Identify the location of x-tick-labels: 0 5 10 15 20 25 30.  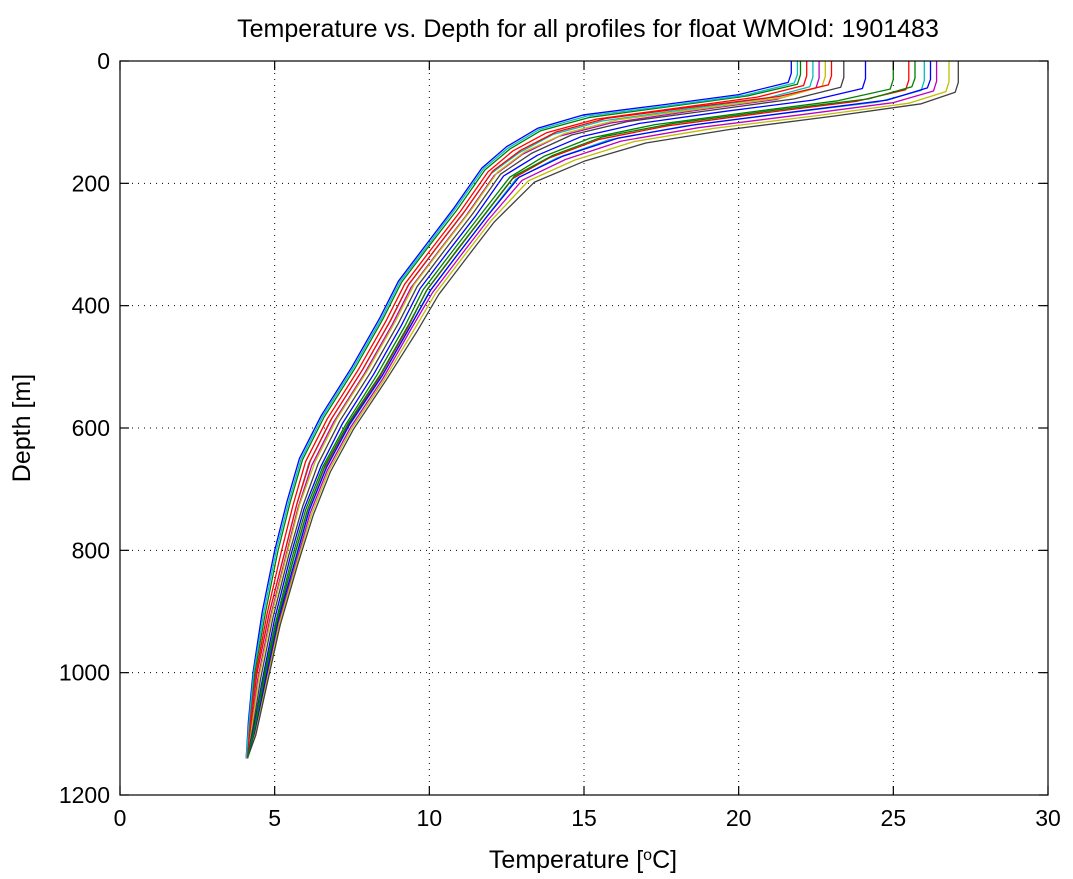
(587, 818).